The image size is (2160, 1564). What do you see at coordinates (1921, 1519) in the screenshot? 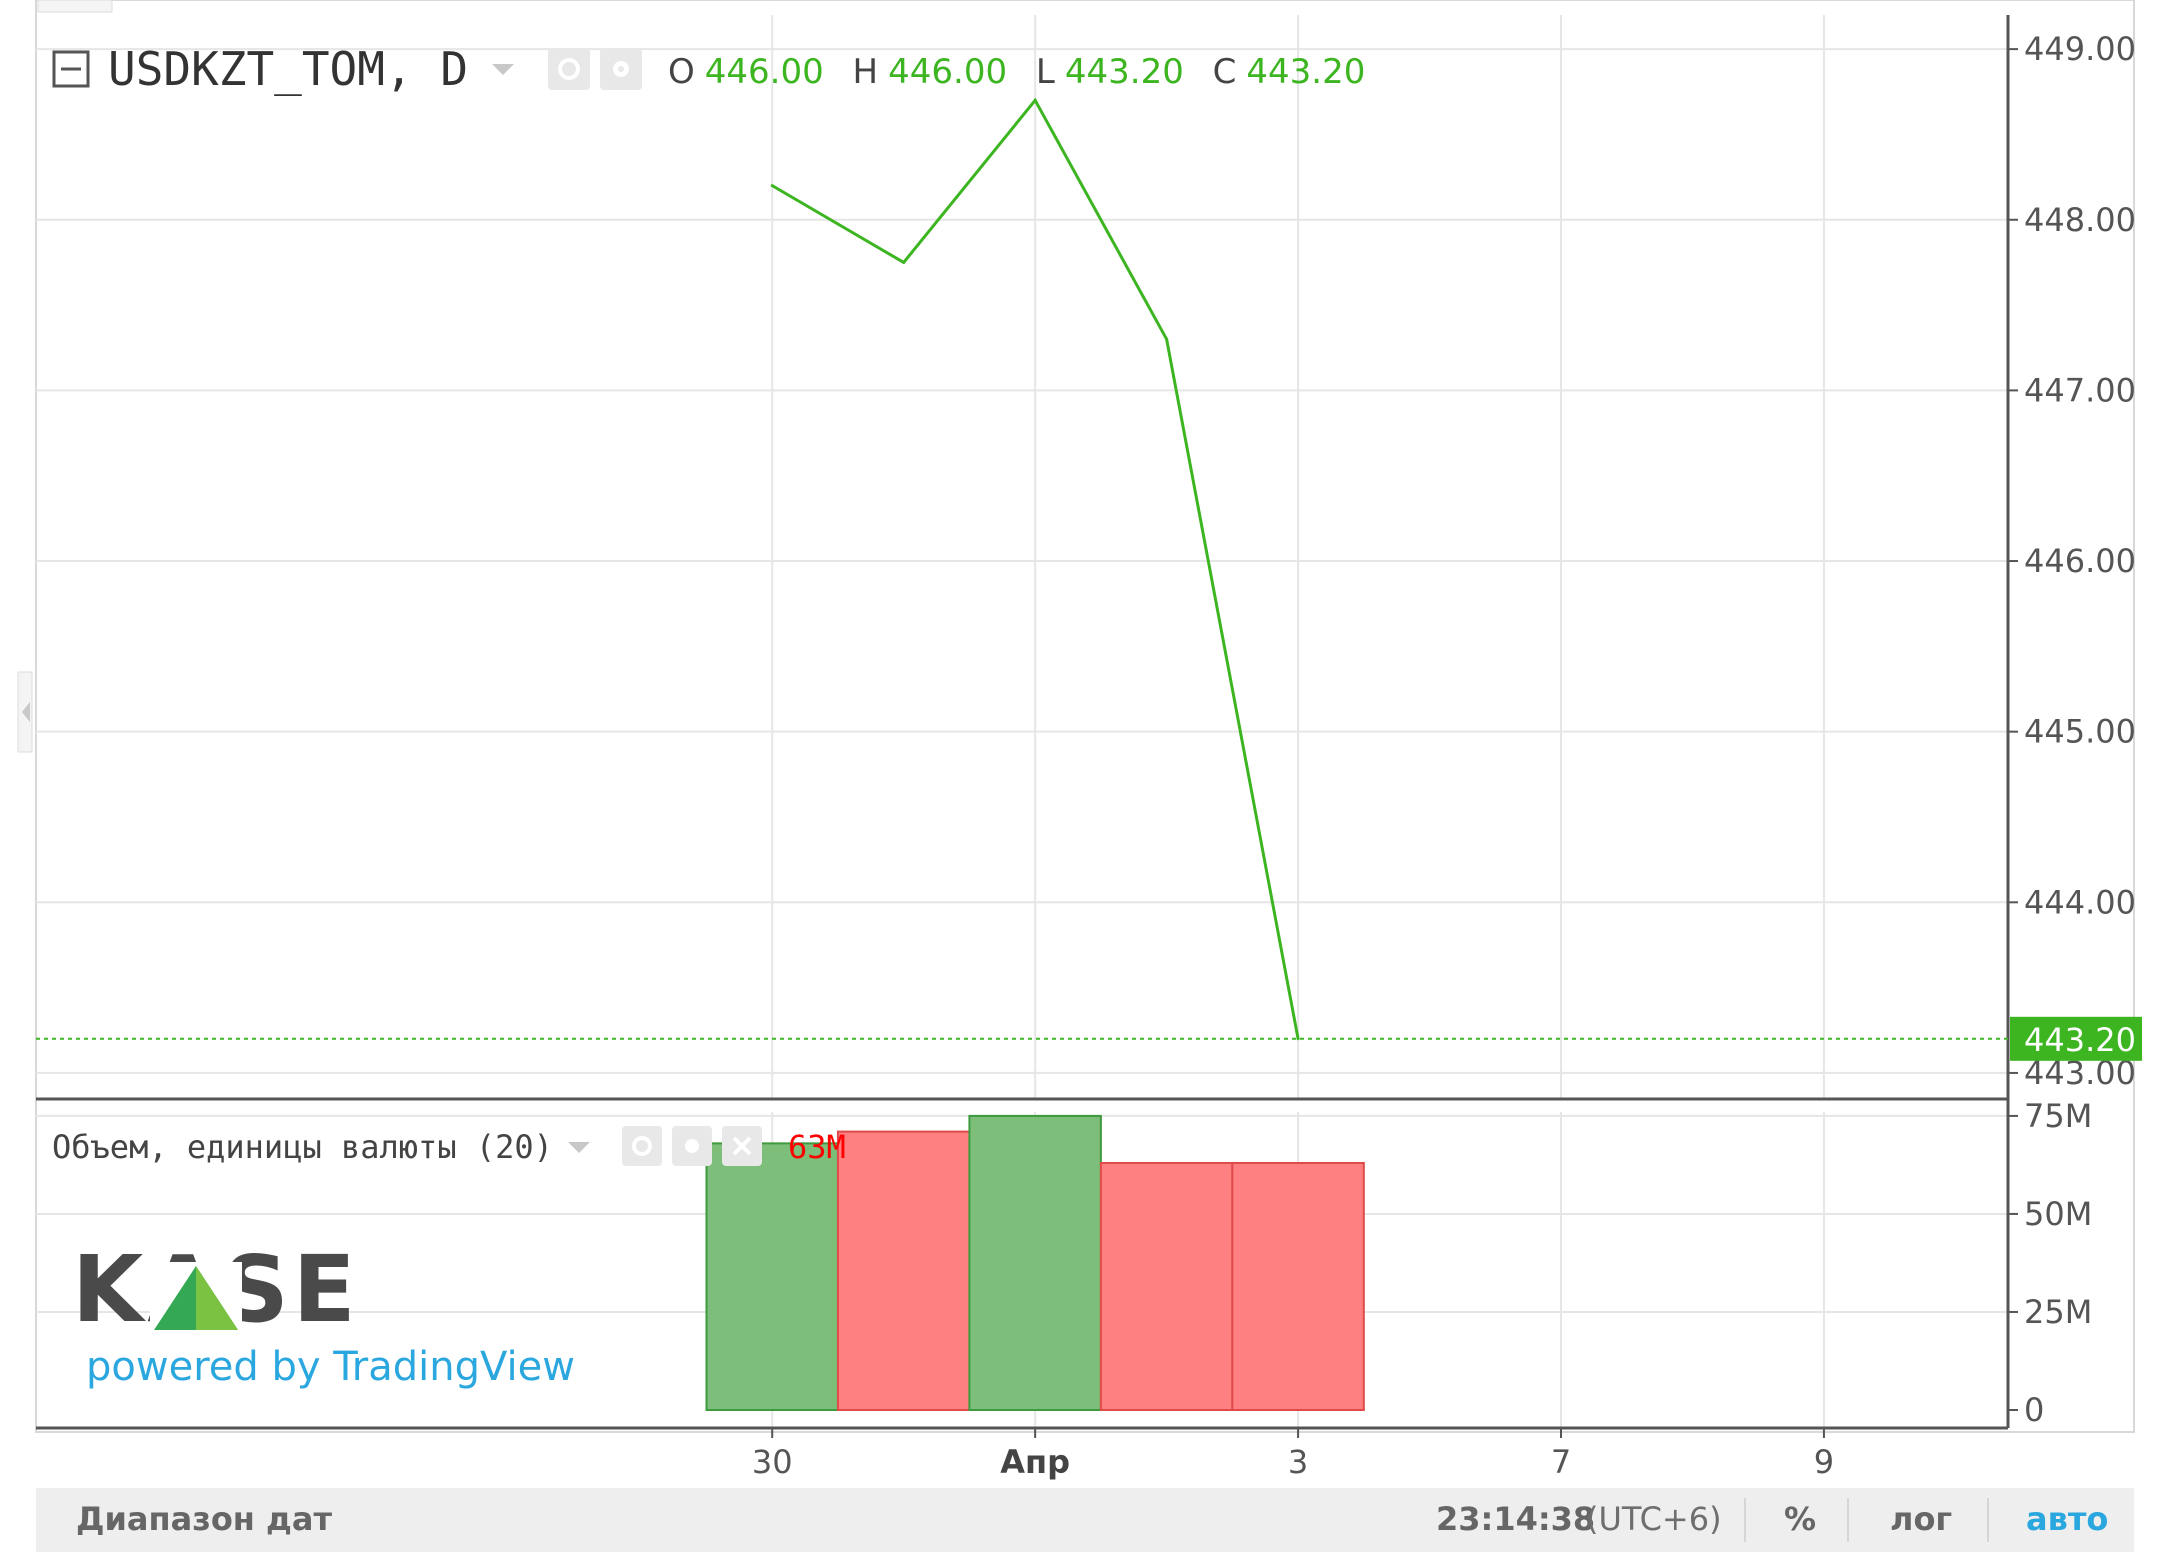
I see `log-scale-button: лог` at bounding box center [1921, 1519].